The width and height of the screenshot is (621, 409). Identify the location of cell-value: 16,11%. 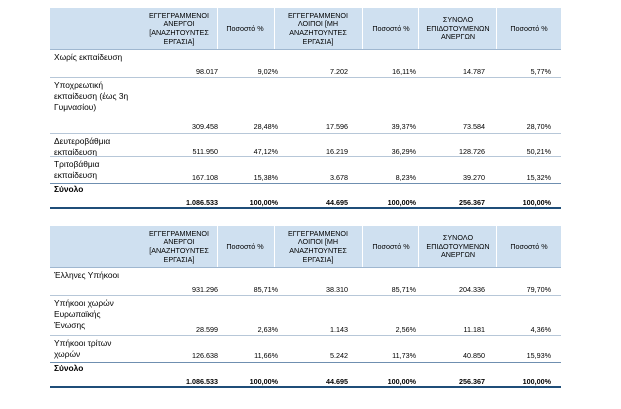
(404, 71).